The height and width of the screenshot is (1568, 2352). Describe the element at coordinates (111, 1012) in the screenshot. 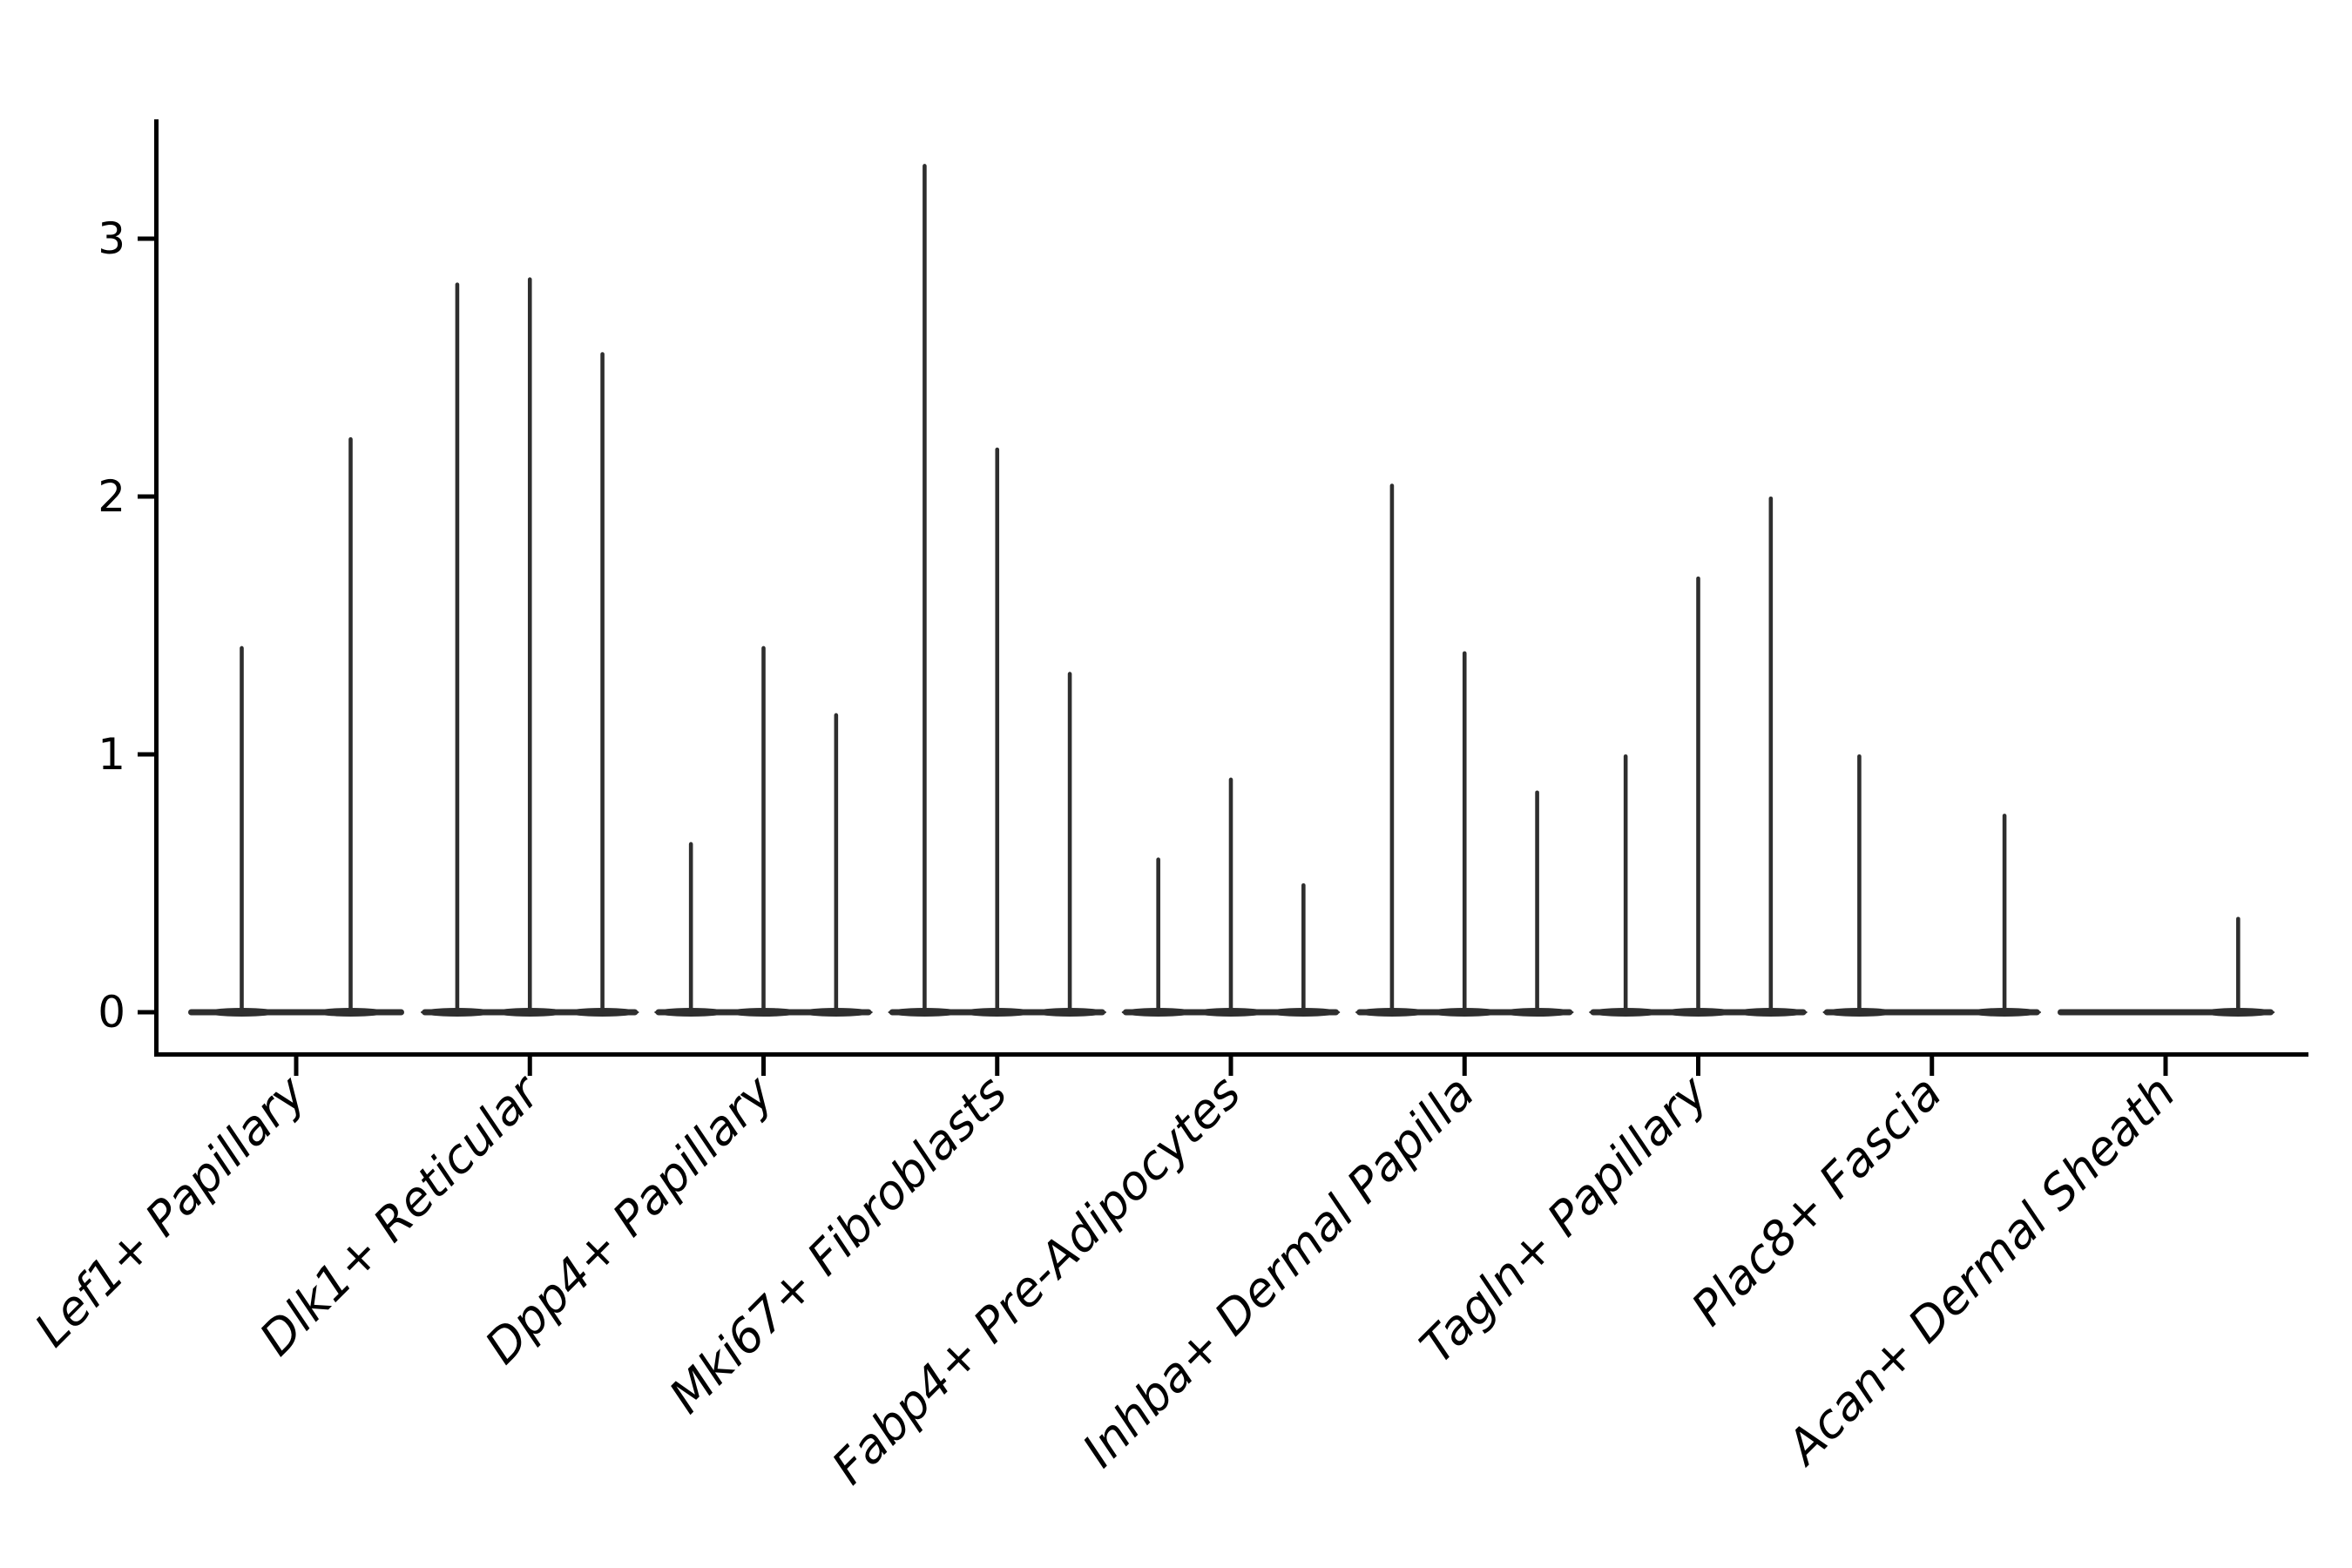

I see `y-tick-label: 0` at that location.